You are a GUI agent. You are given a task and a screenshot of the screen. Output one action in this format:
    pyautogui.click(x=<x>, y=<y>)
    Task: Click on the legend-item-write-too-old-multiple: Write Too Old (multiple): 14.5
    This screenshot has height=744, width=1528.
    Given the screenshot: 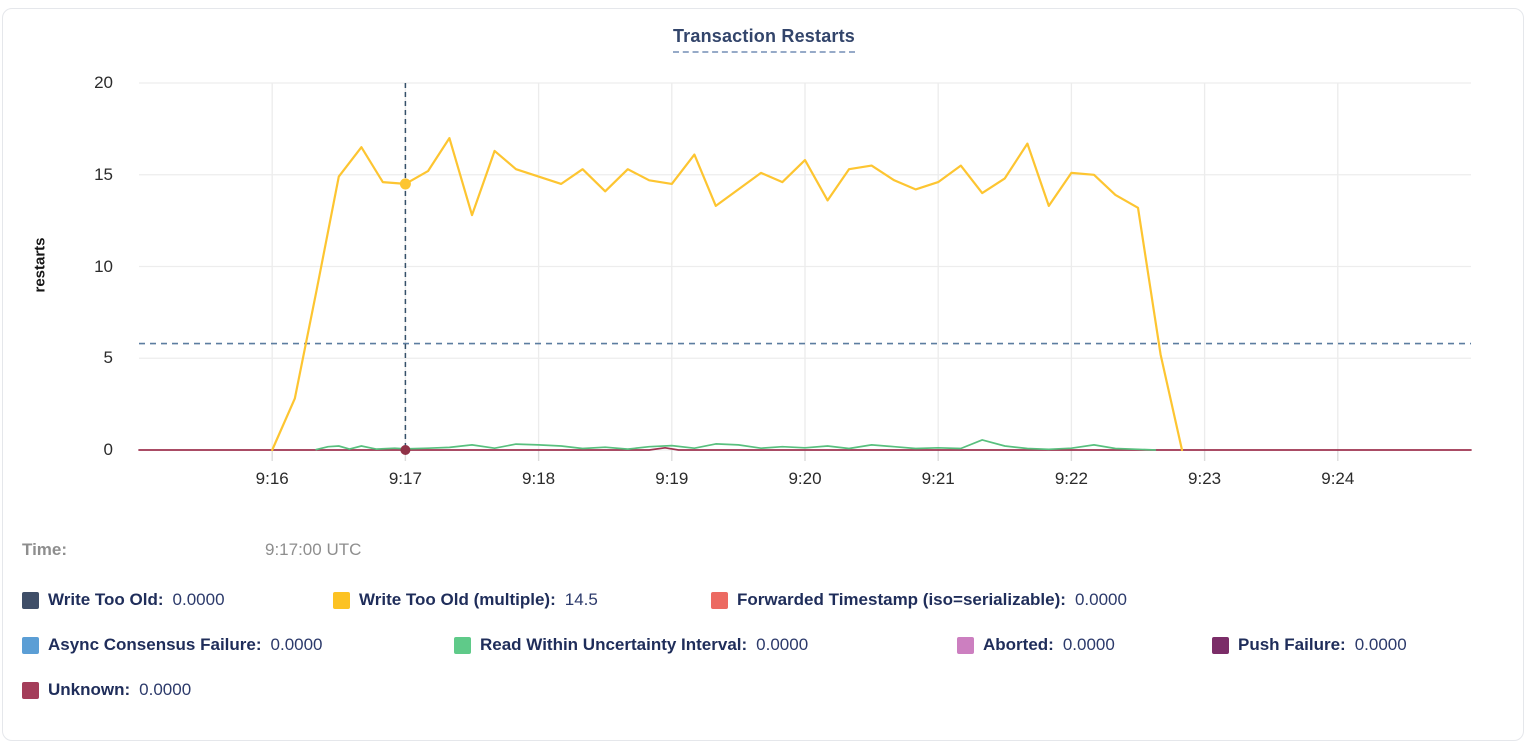 What is the action you would take?
    pyautogui.click(x=465, y=600)
    